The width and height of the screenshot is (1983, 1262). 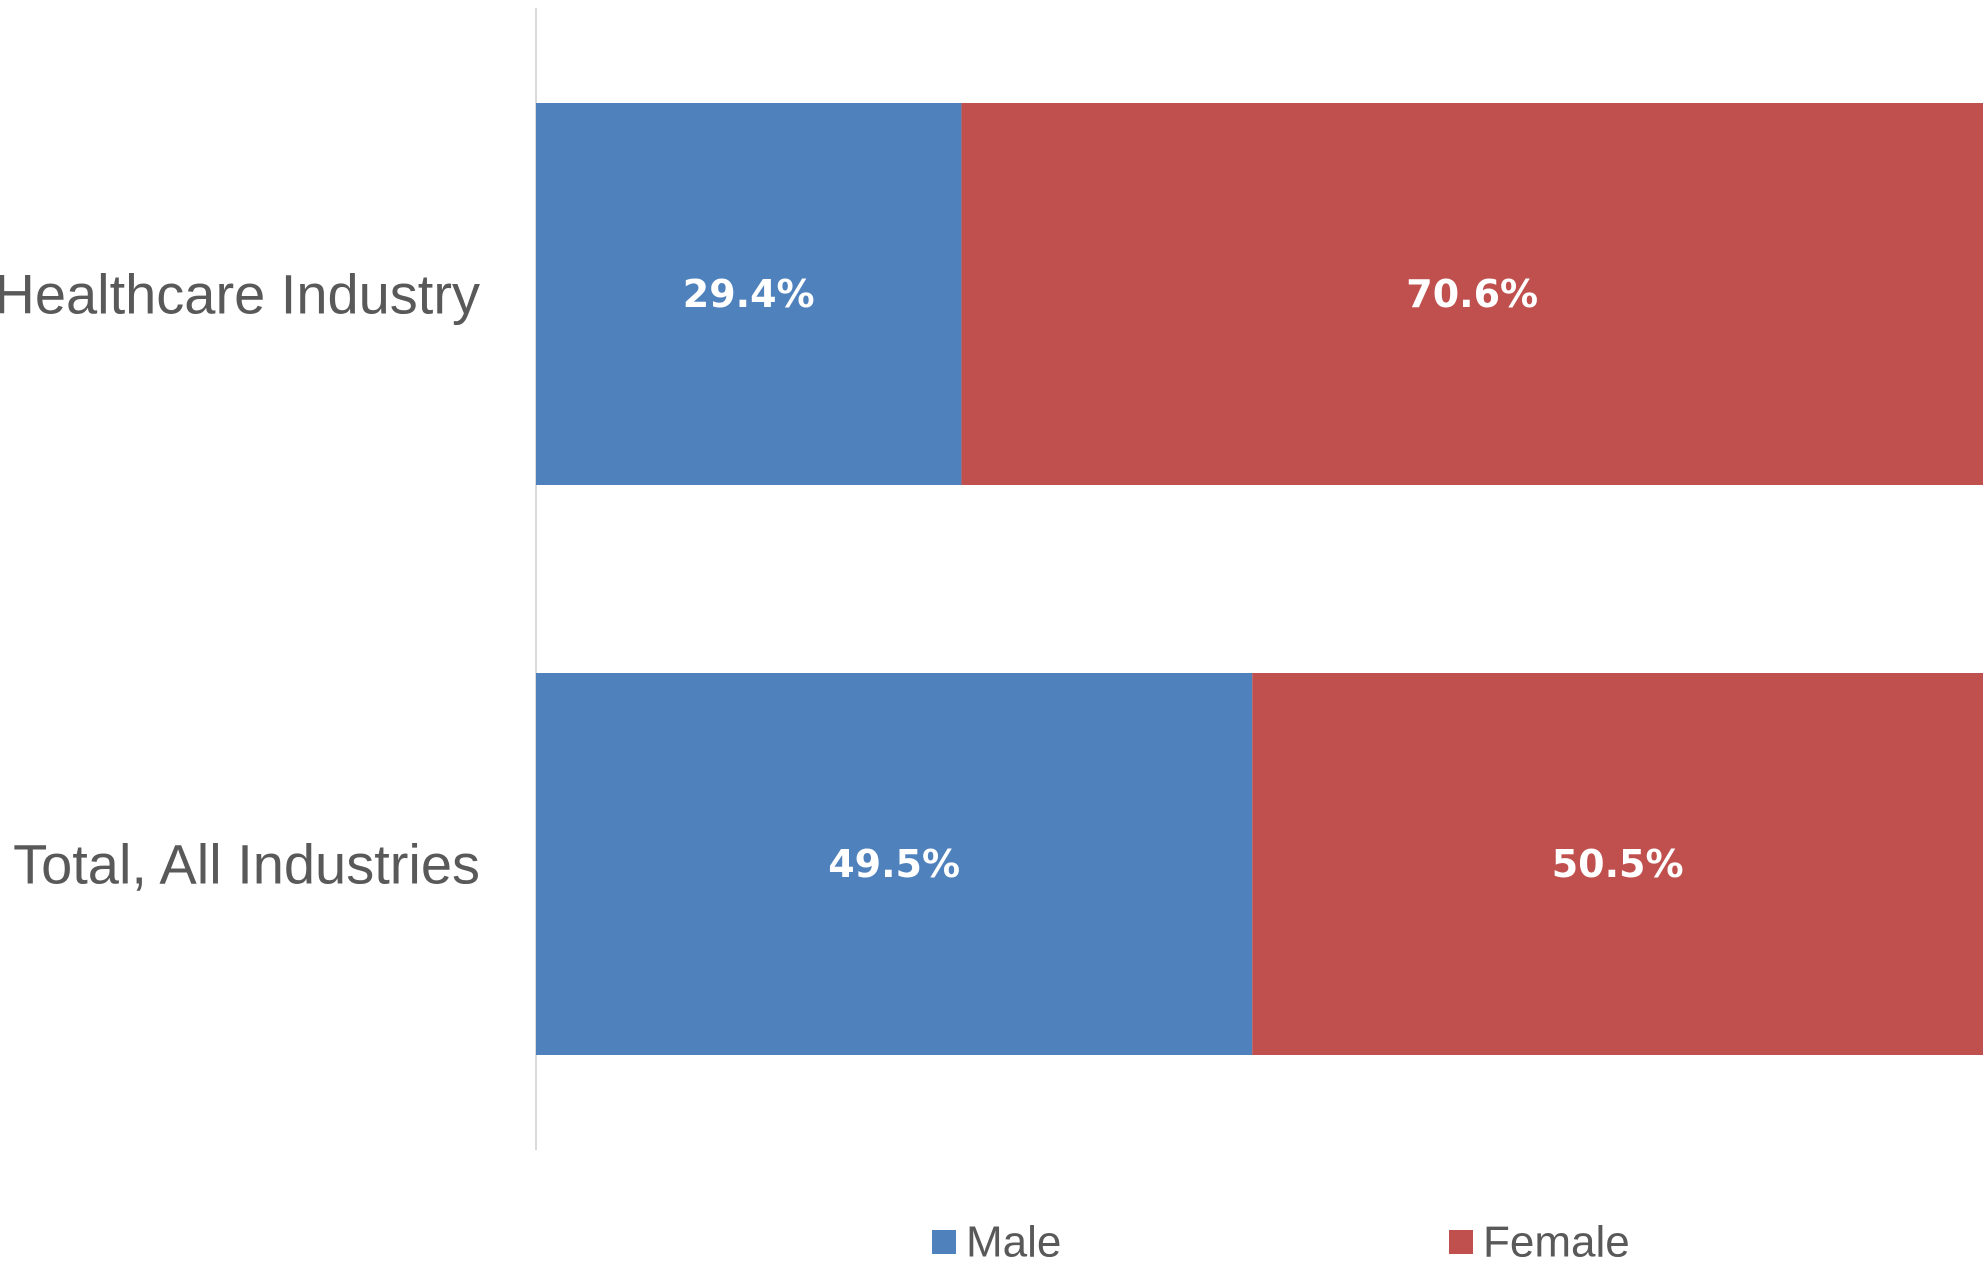 I want to click on data-label-female-0: 70.6%, so click(x=1472, y=294).